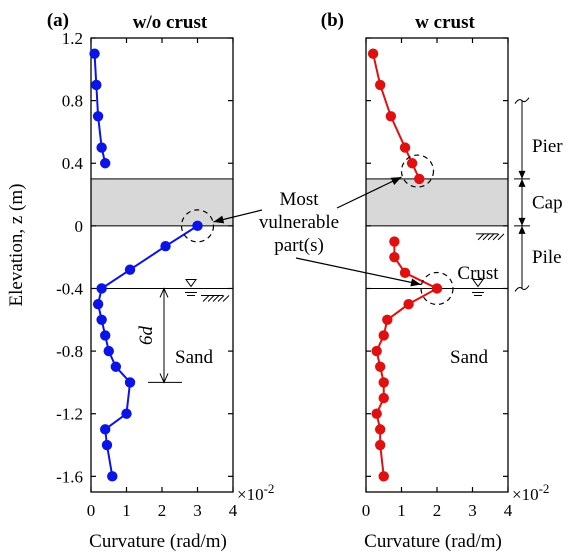 This screenshot has width=586, height=553. Describe the element at coordinates (332, 20) in the screenshot. I see `panel-label: (b)` at that location.